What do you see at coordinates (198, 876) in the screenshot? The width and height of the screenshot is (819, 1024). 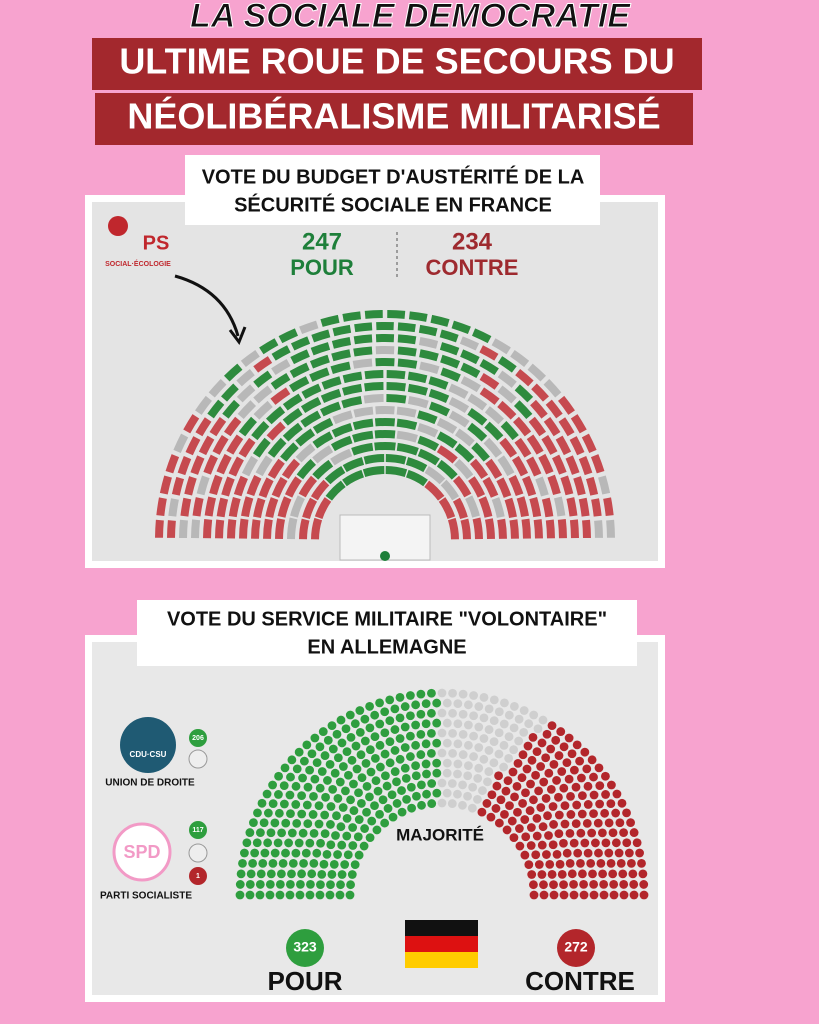 I see `badge` at bounding box center [198, 876].